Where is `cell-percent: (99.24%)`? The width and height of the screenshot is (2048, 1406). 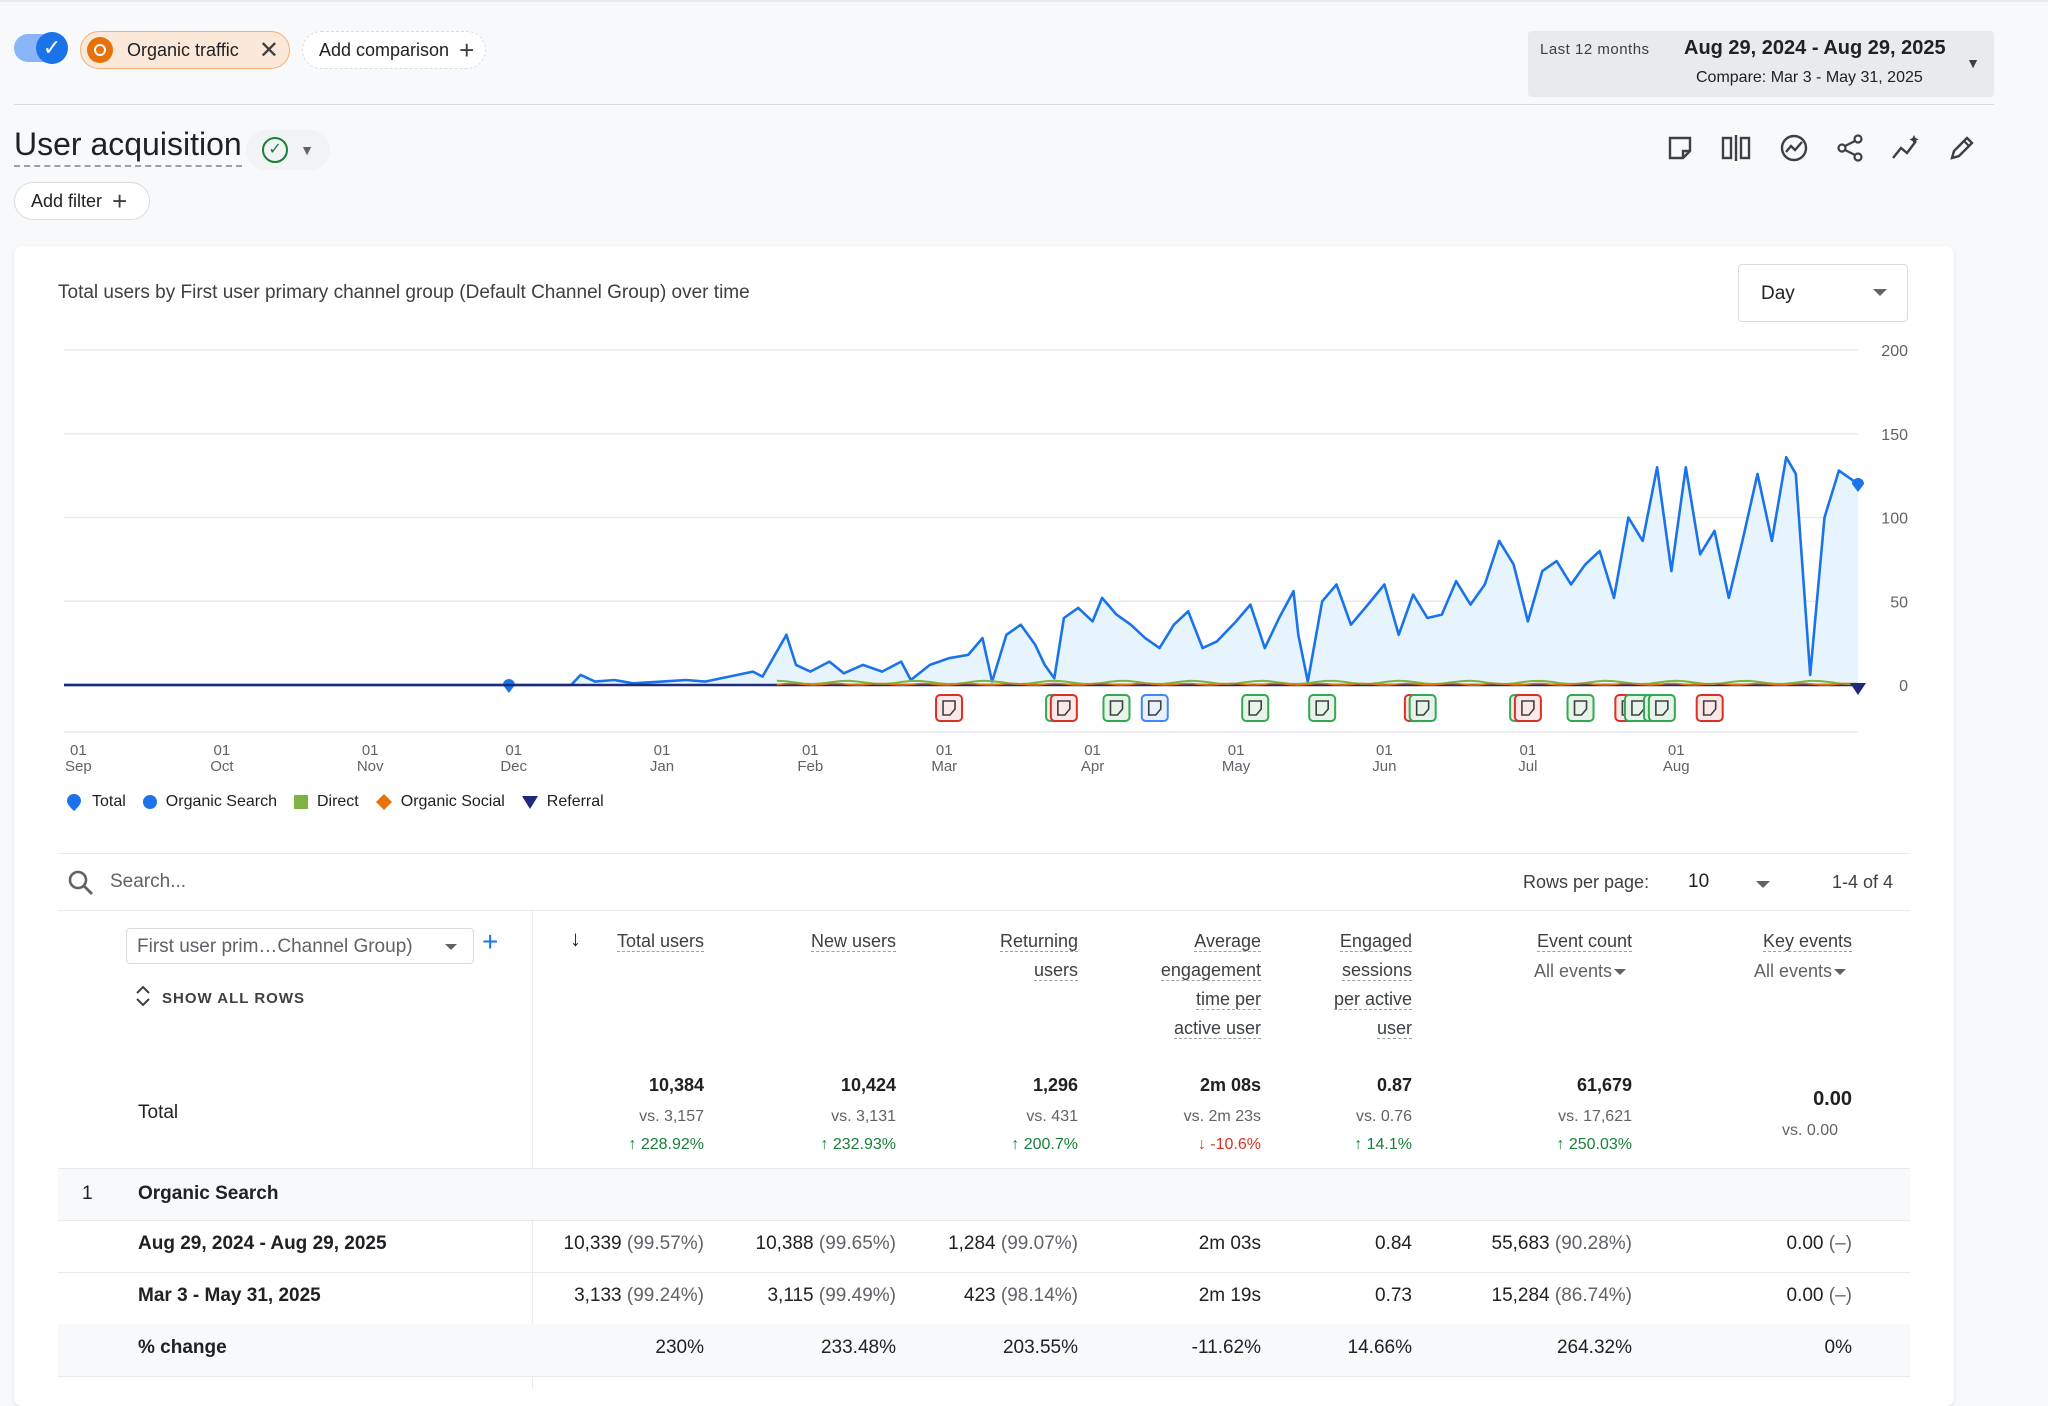
cell-percent: (99.24%) is located at coordinates (662, 1295).